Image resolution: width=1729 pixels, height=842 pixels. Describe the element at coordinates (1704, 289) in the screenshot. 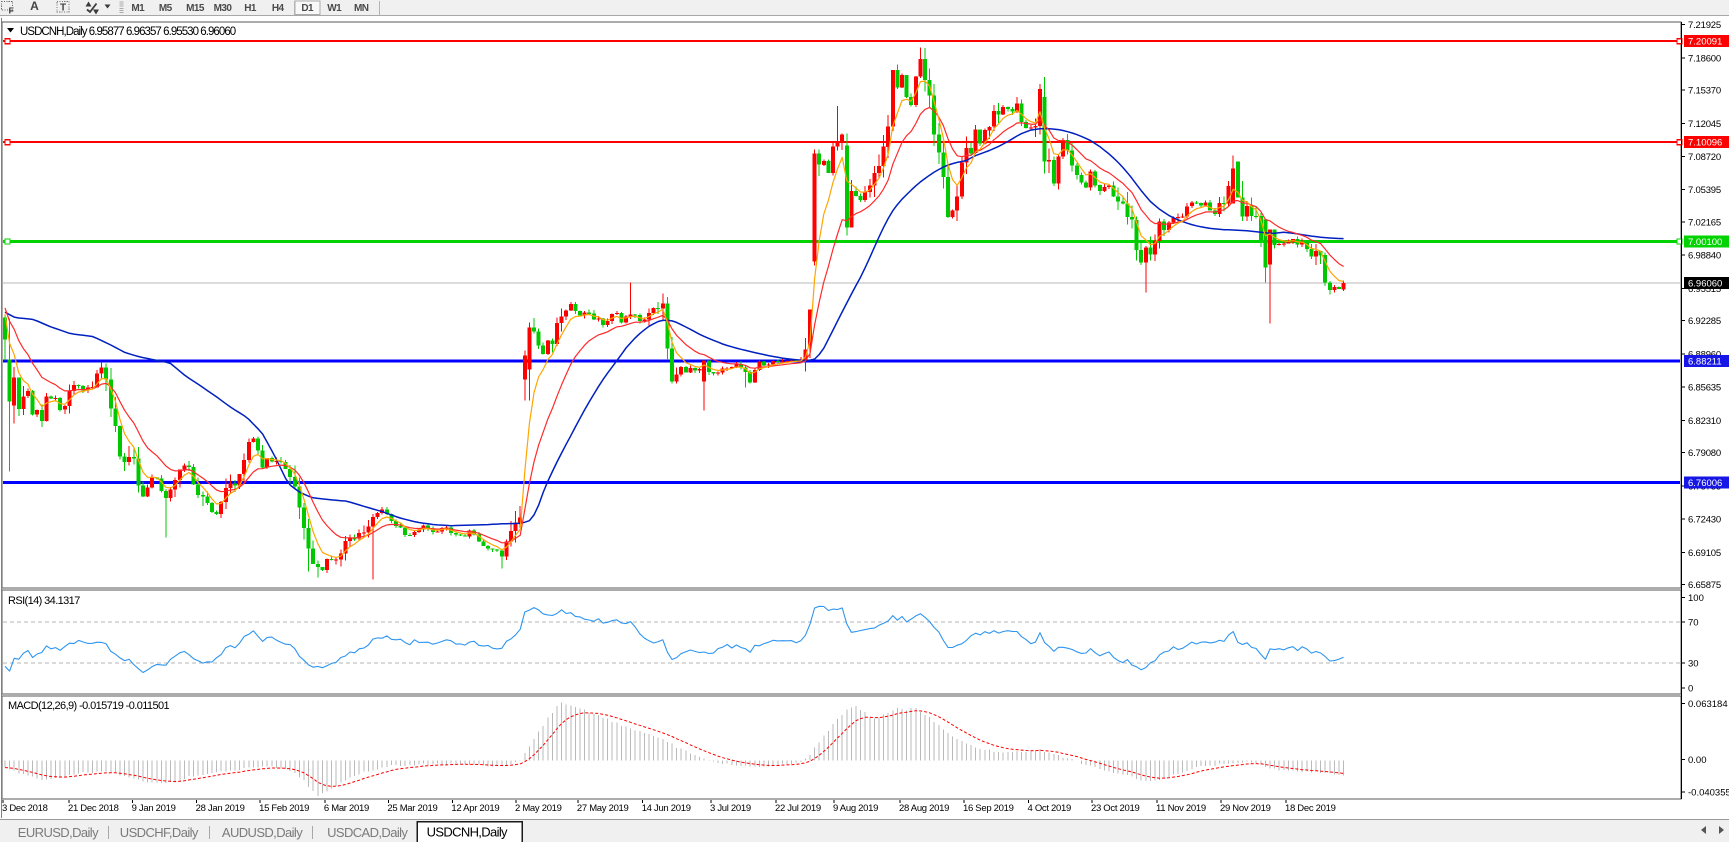

I see `svg-text: 6.95515` at that location.